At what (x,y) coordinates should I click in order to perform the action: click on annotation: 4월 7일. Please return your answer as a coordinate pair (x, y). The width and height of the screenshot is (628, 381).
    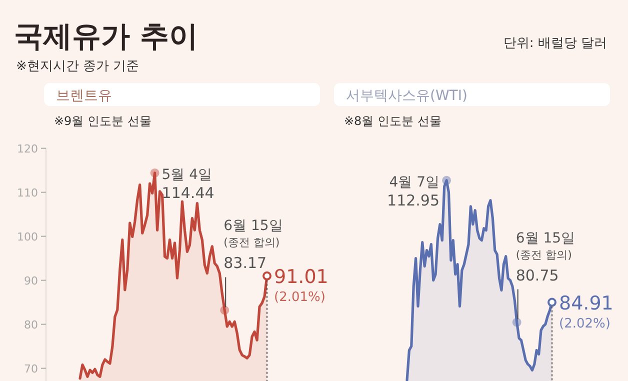
    Looking at the image, I should click on (414, 182).